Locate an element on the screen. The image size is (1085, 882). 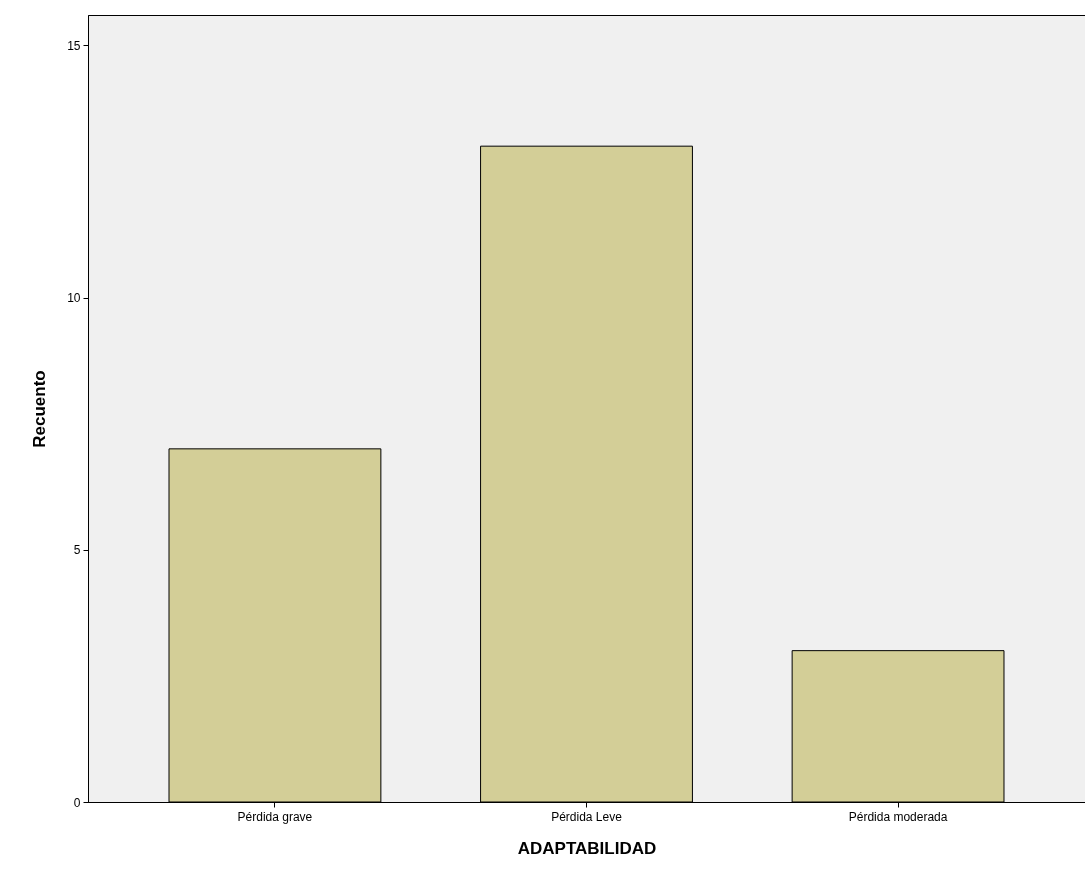
y-tick-label: 10 is located at coordinates (74, 298).